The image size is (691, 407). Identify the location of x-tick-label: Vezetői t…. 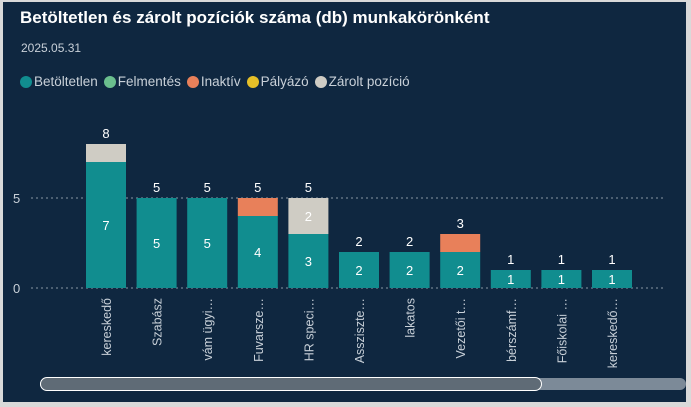
(461, 328).